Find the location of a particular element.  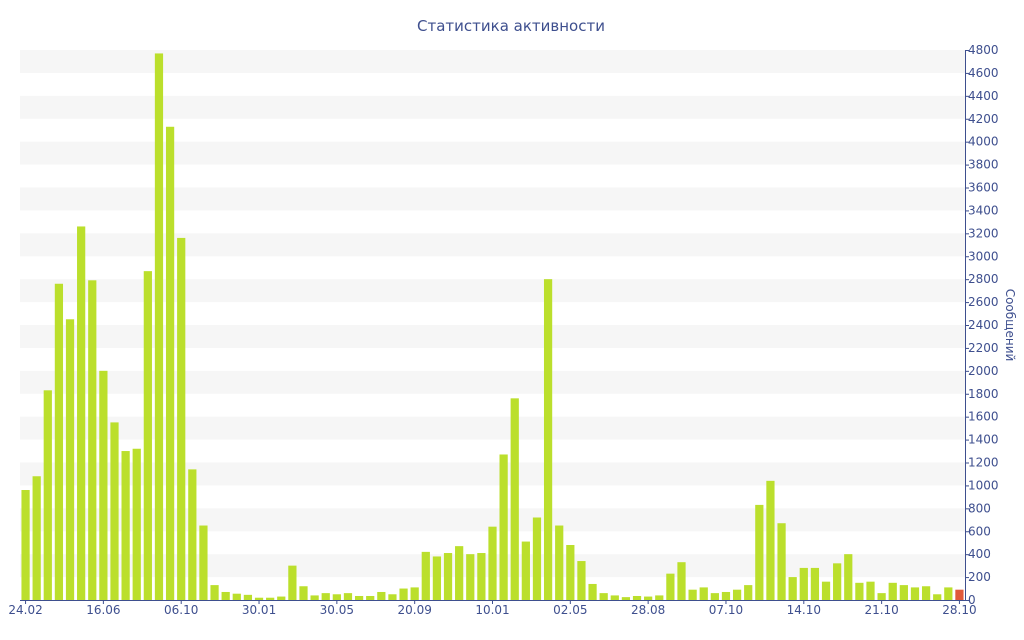

y-tick-label: 2800 is located at coordinates (983, 279).